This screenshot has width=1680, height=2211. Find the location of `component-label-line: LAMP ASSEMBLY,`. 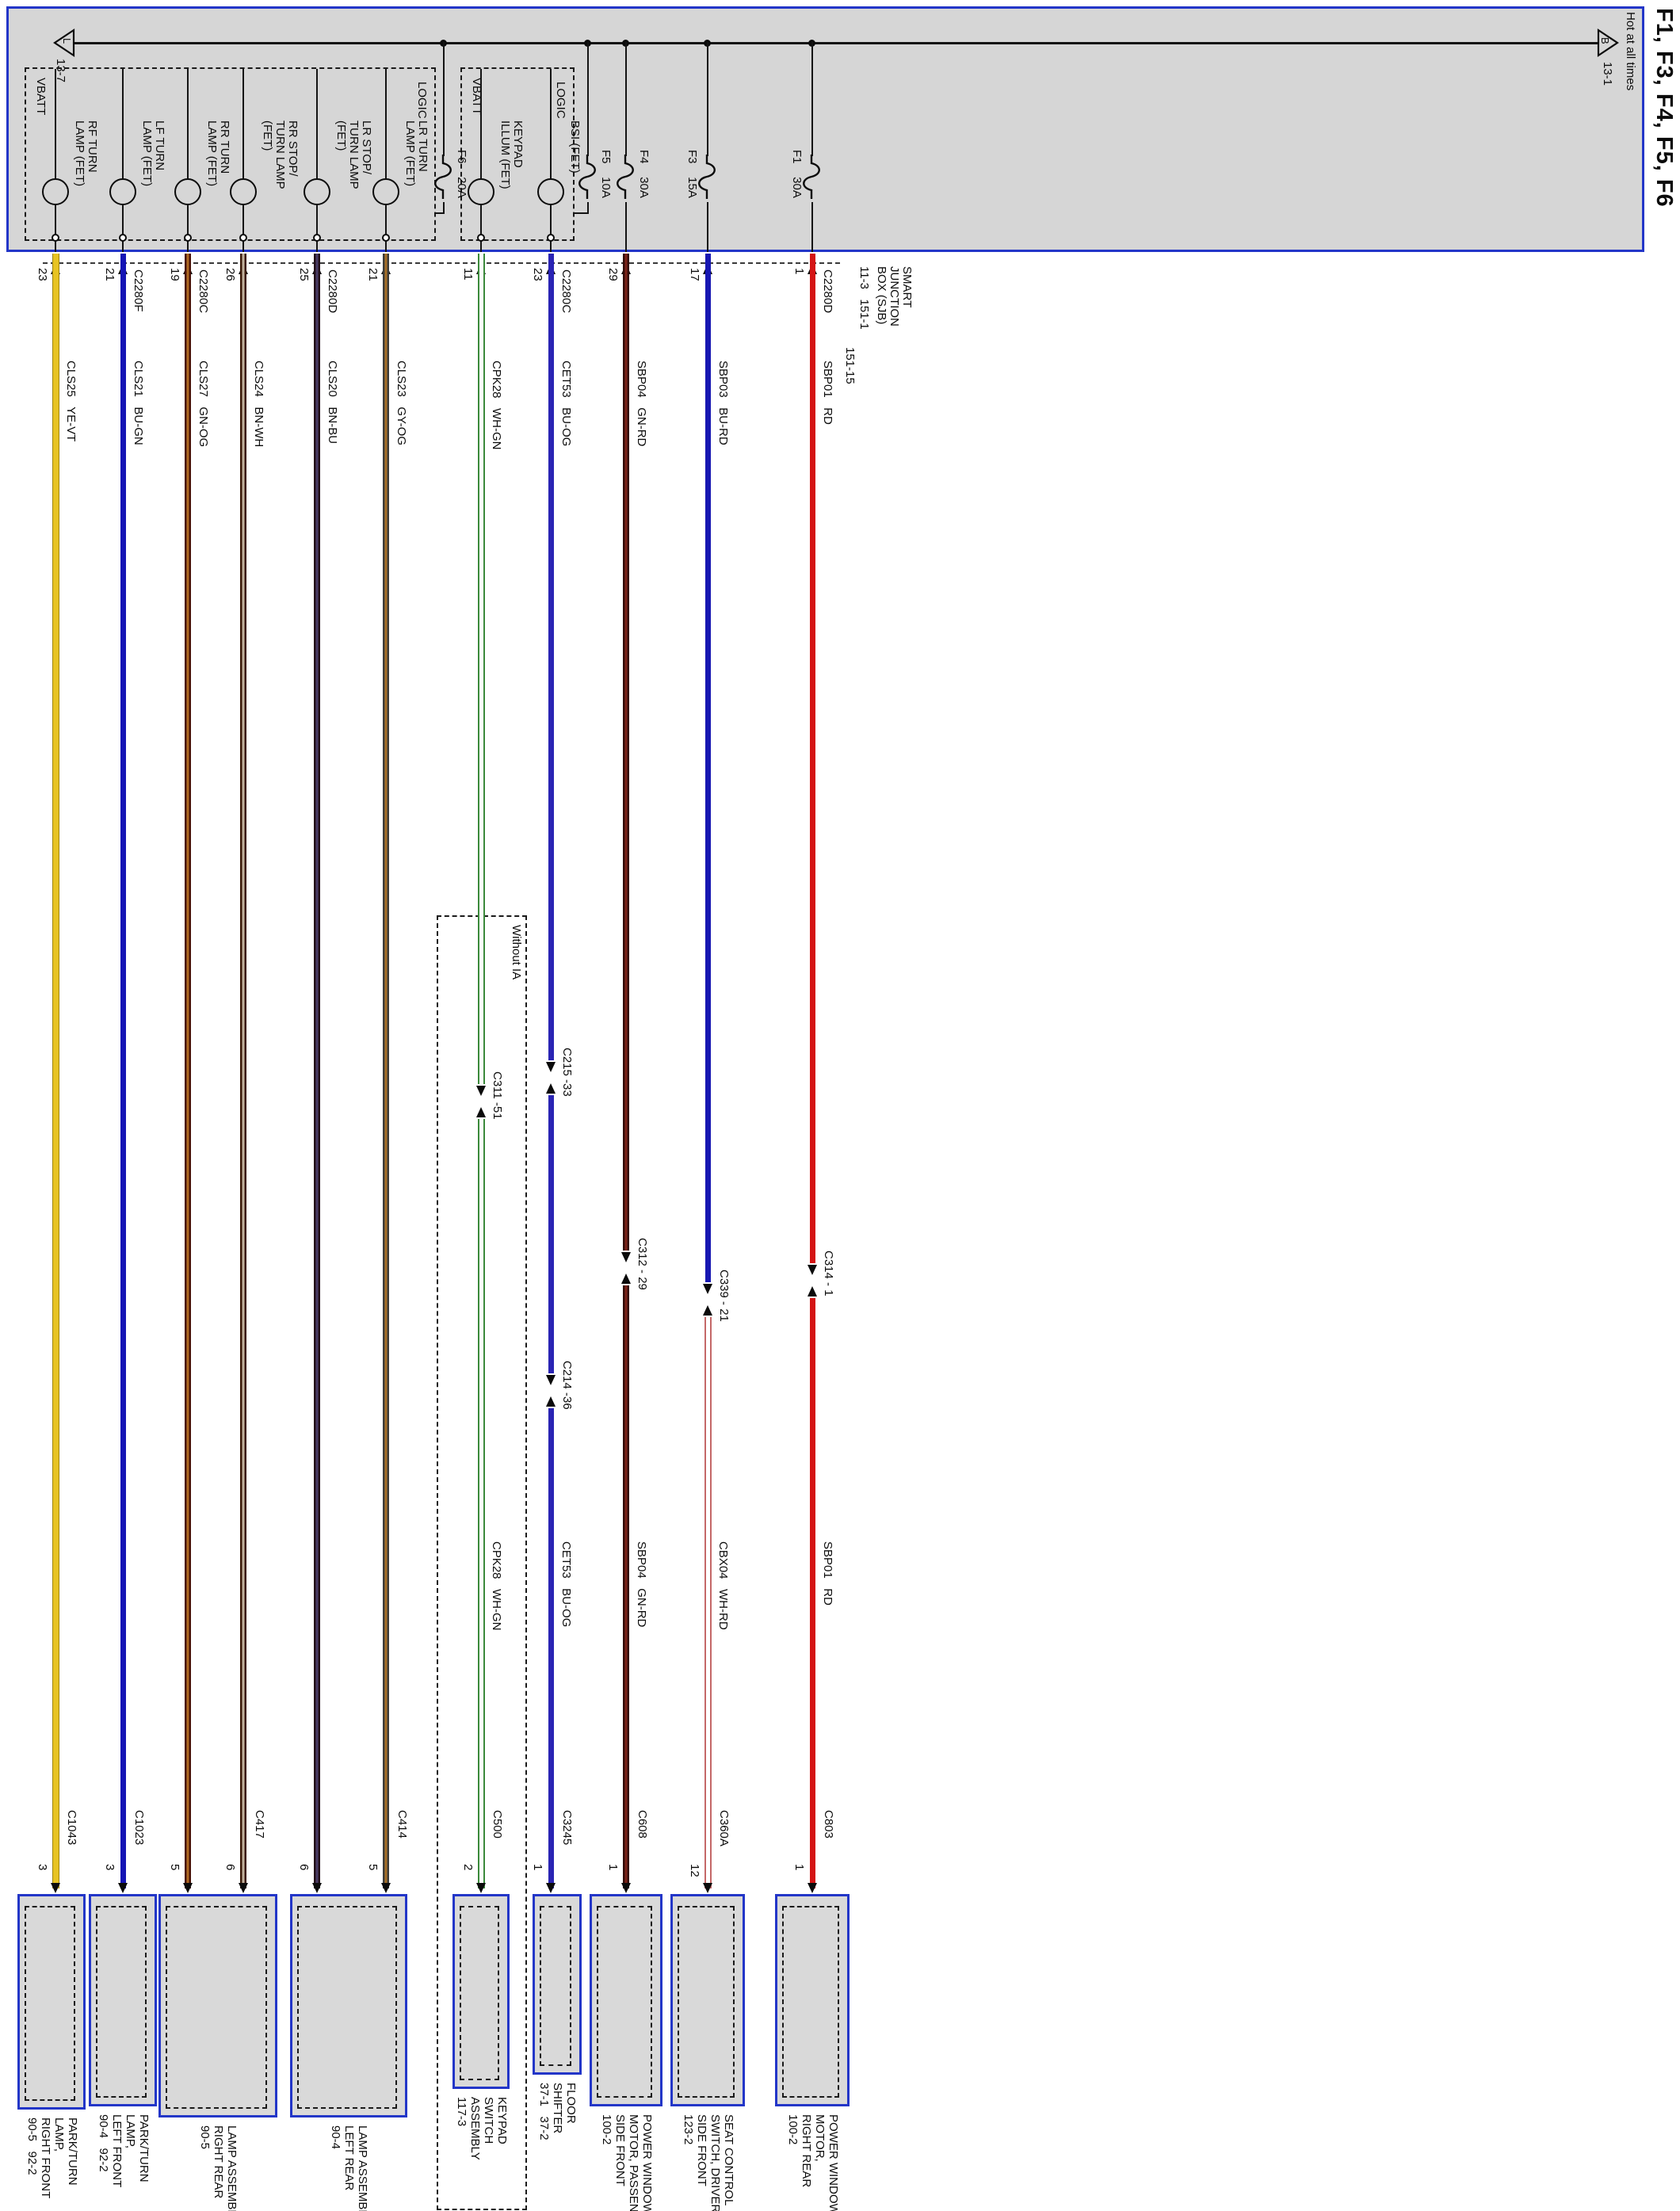

component-label-line: LAMP ASSEMBLY, is located at coordinates (232, 2168).